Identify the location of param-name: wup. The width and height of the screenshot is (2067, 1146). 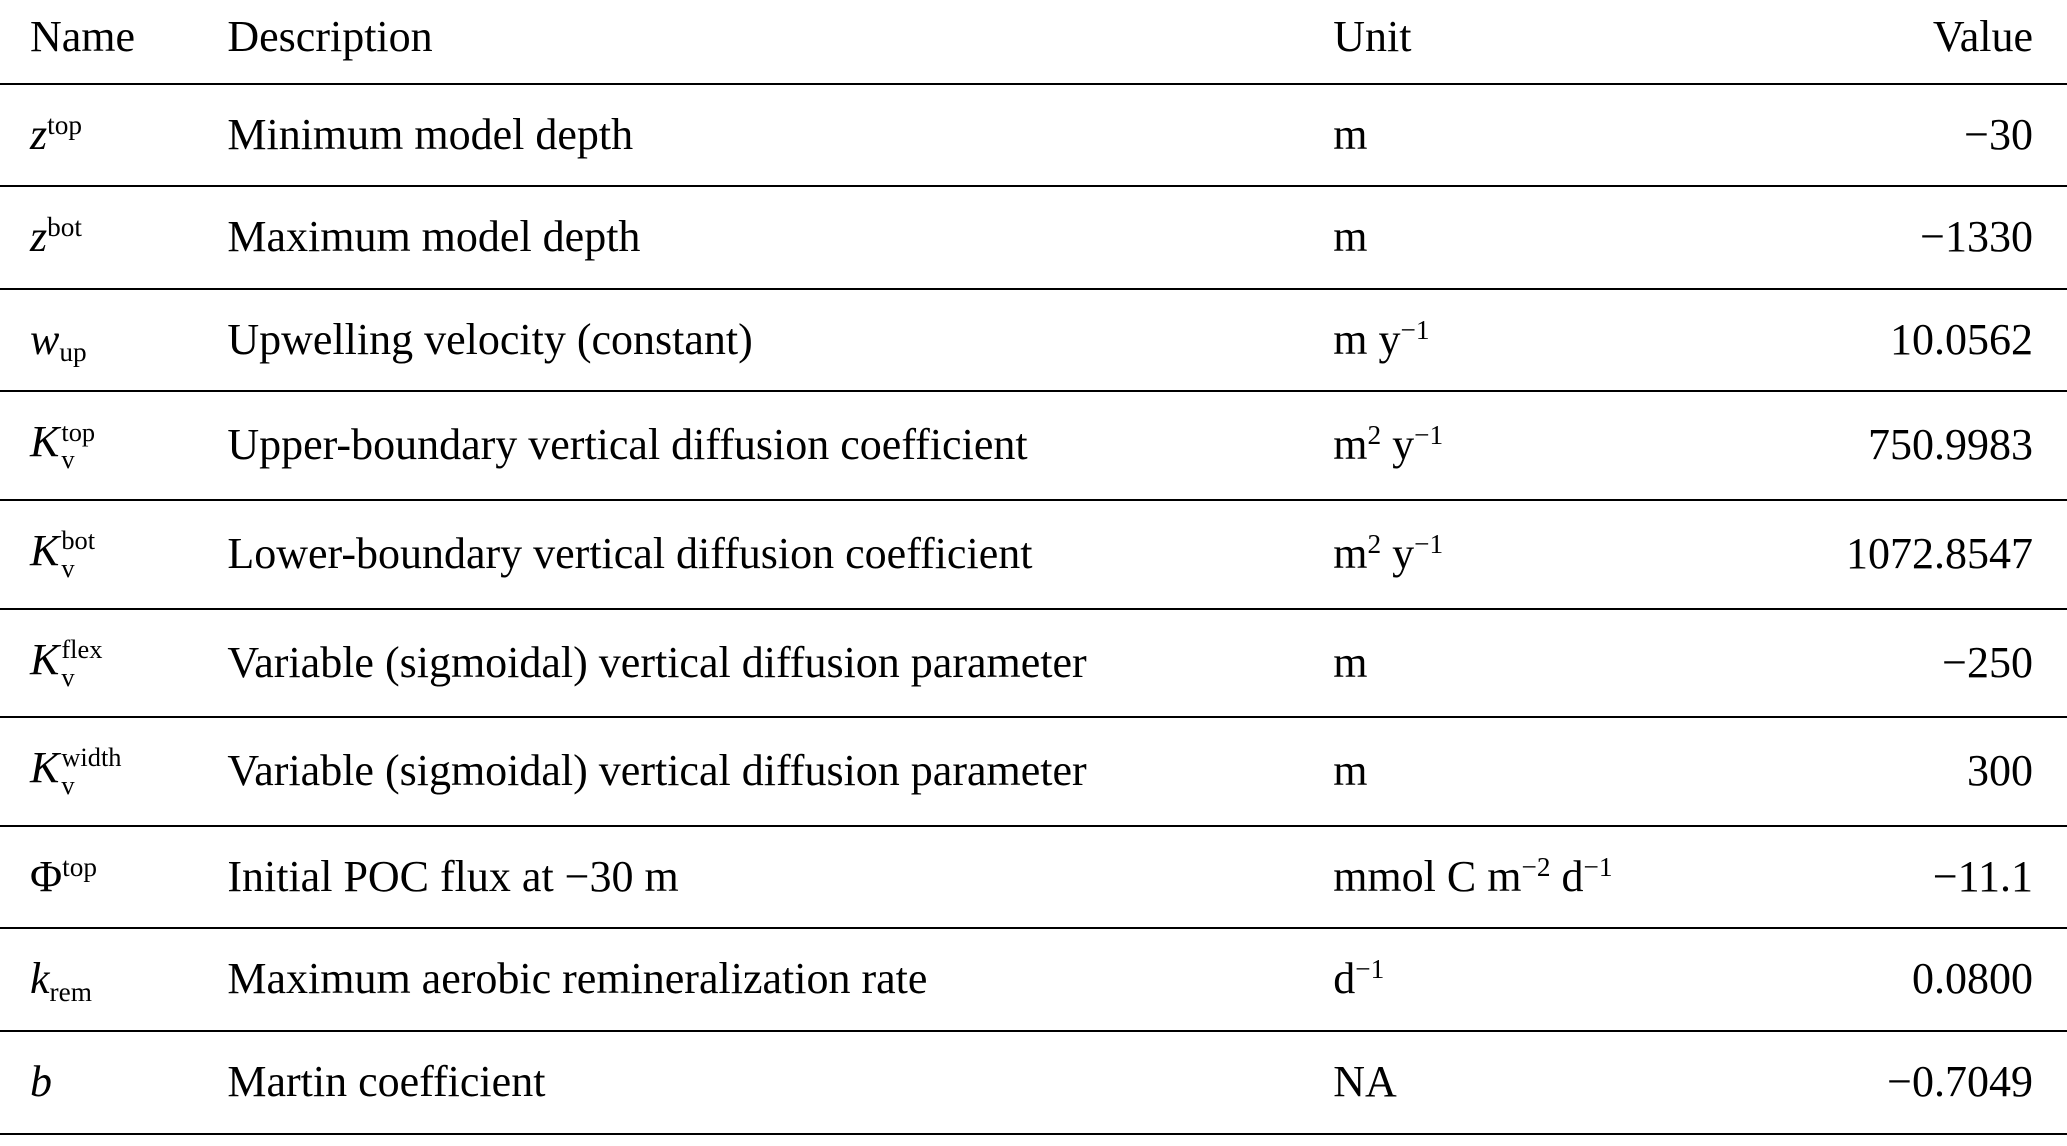
(114, 340).